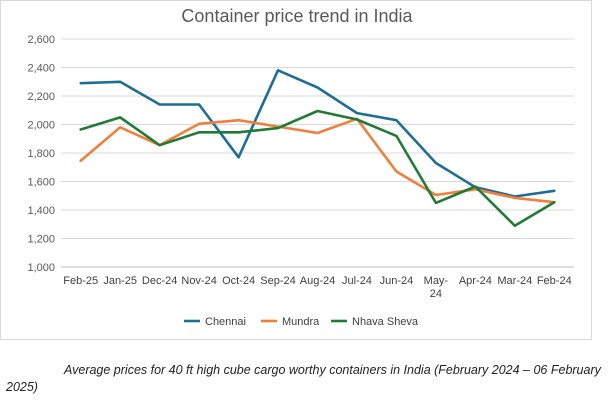 This screenshot has width=608, height=405. I want to click on x-tick-label: Feb-25, so click(80, 281).